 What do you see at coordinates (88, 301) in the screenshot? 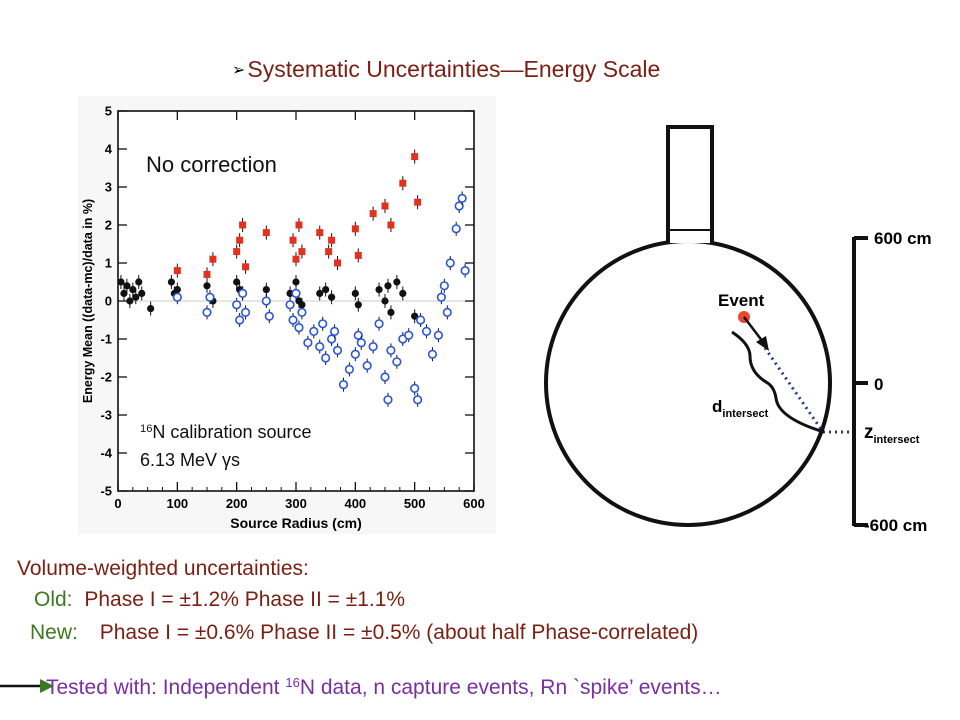
I see `y-axis-label: Energy Mean ((data-mc)/data in %)` at bounding box center [88, 301].